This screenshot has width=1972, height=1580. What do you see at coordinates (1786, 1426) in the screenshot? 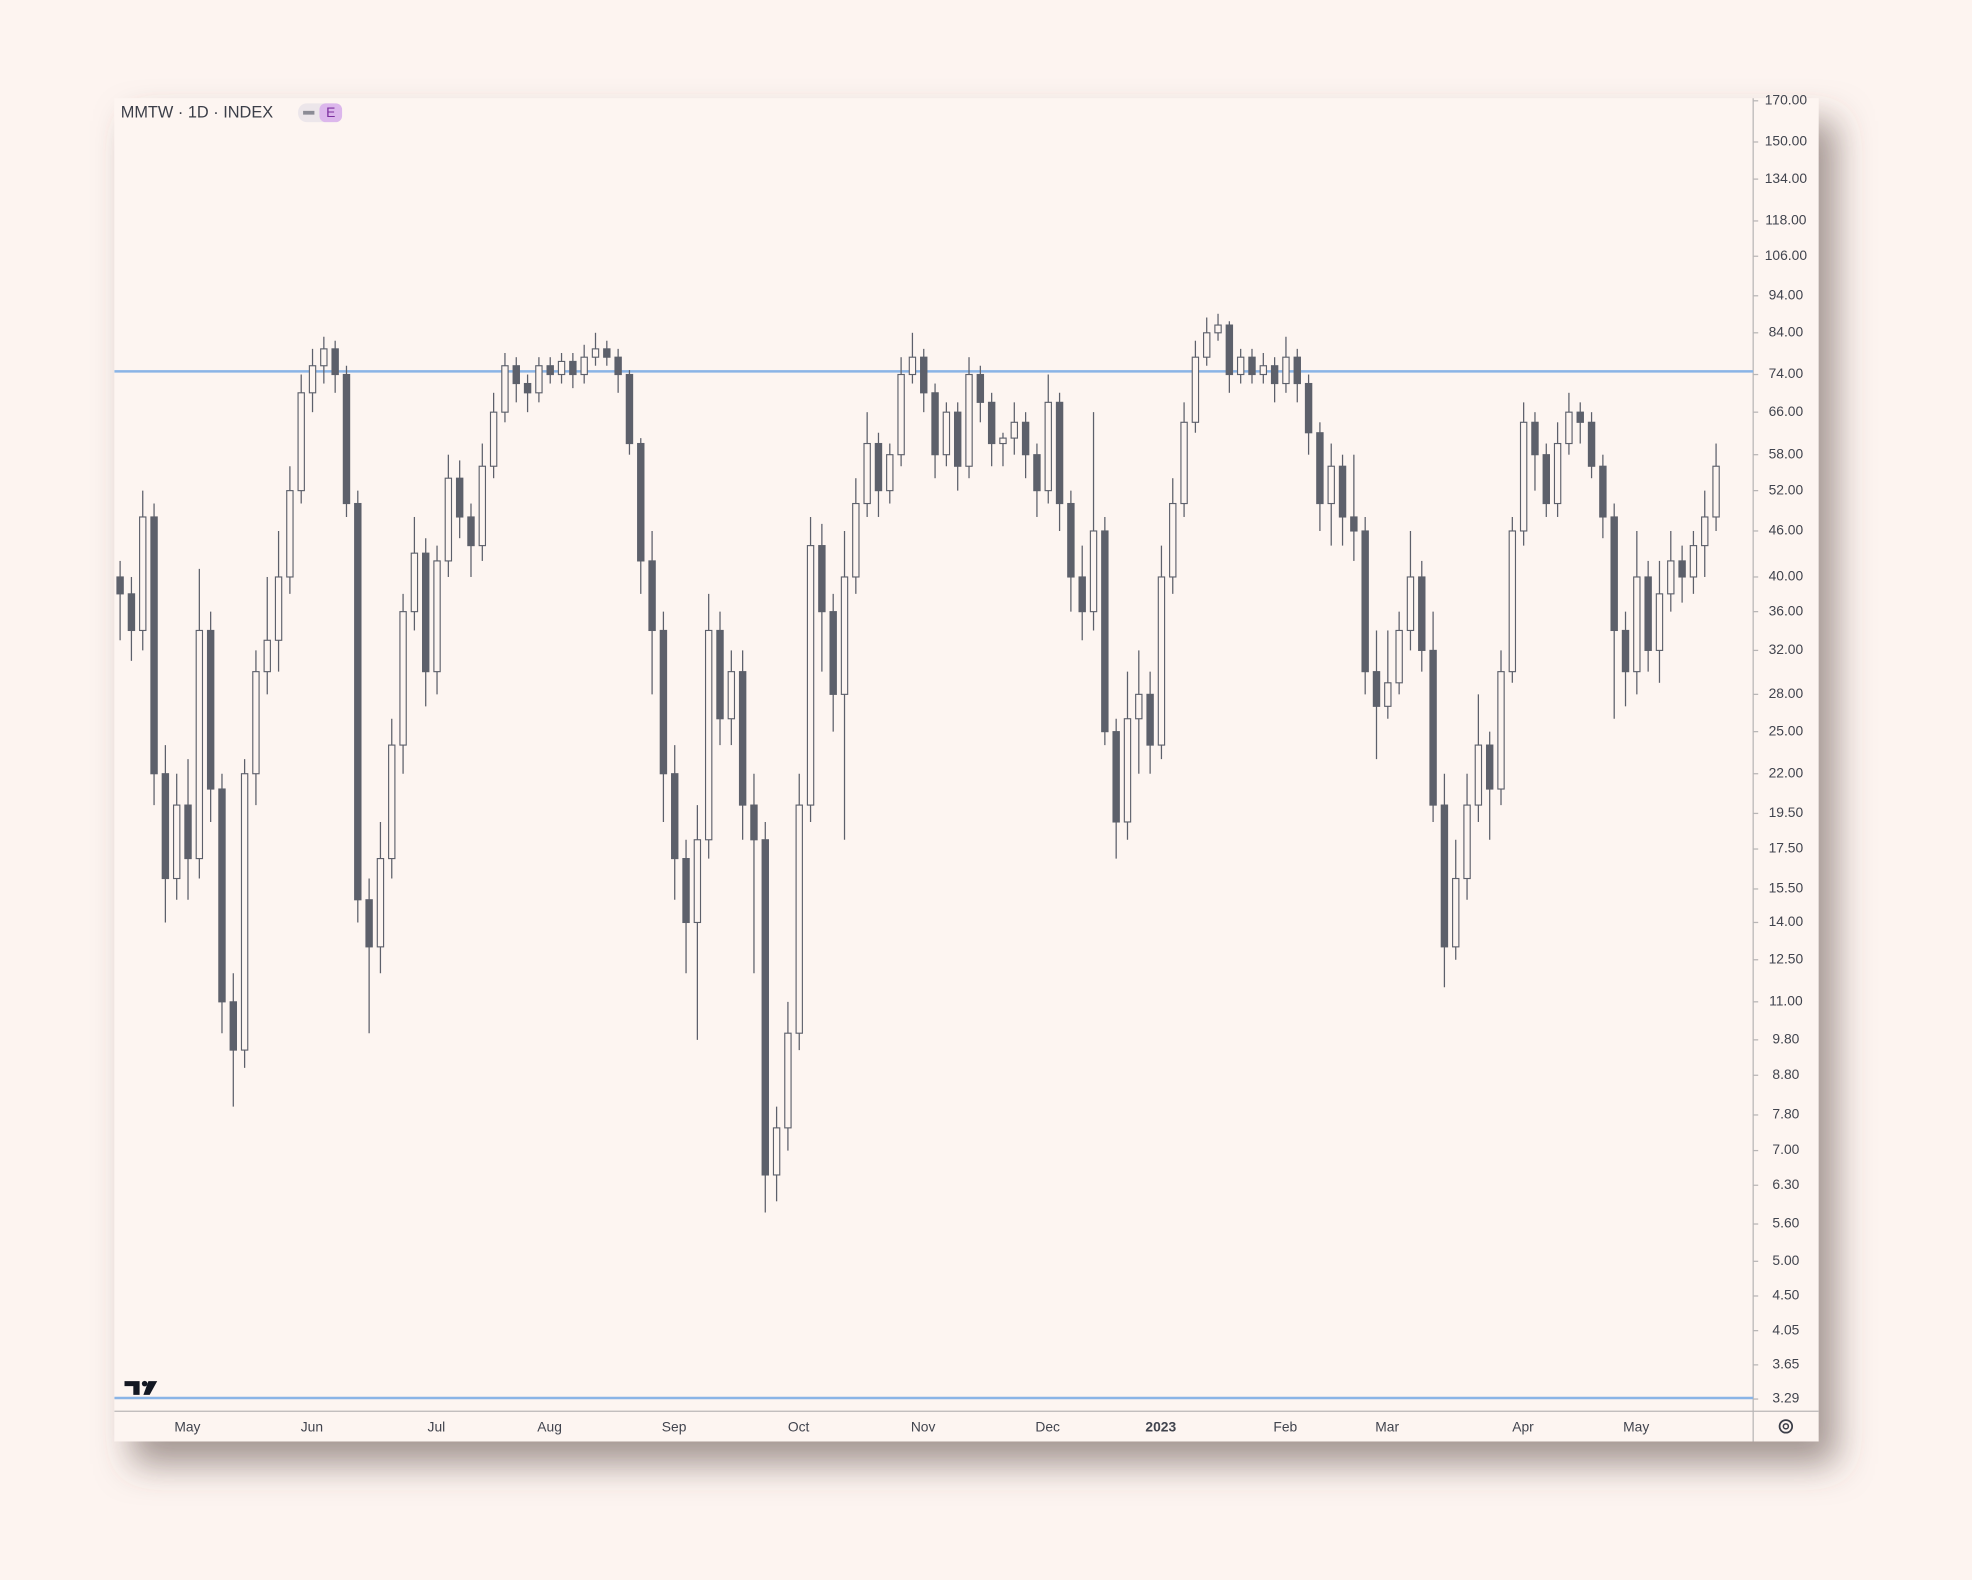
I see `settings-icon` at bounding box center [1786, 1426].